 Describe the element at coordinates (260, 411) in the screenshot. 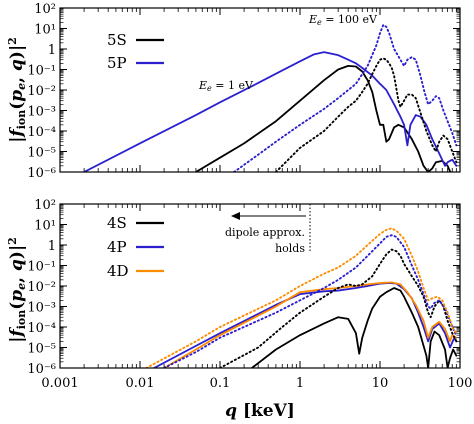

I see `x-axis-title: q [keV]` at that location.